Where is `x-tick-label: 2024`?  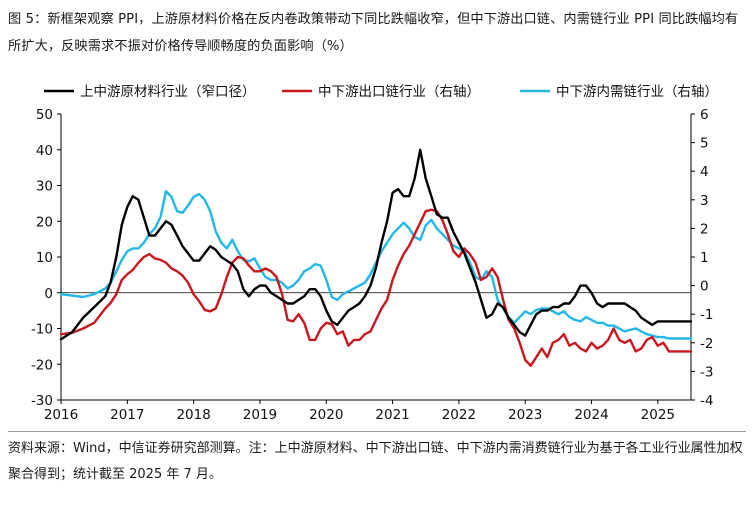
x-tick-label: 2024 is located at coordinates (591, 415).